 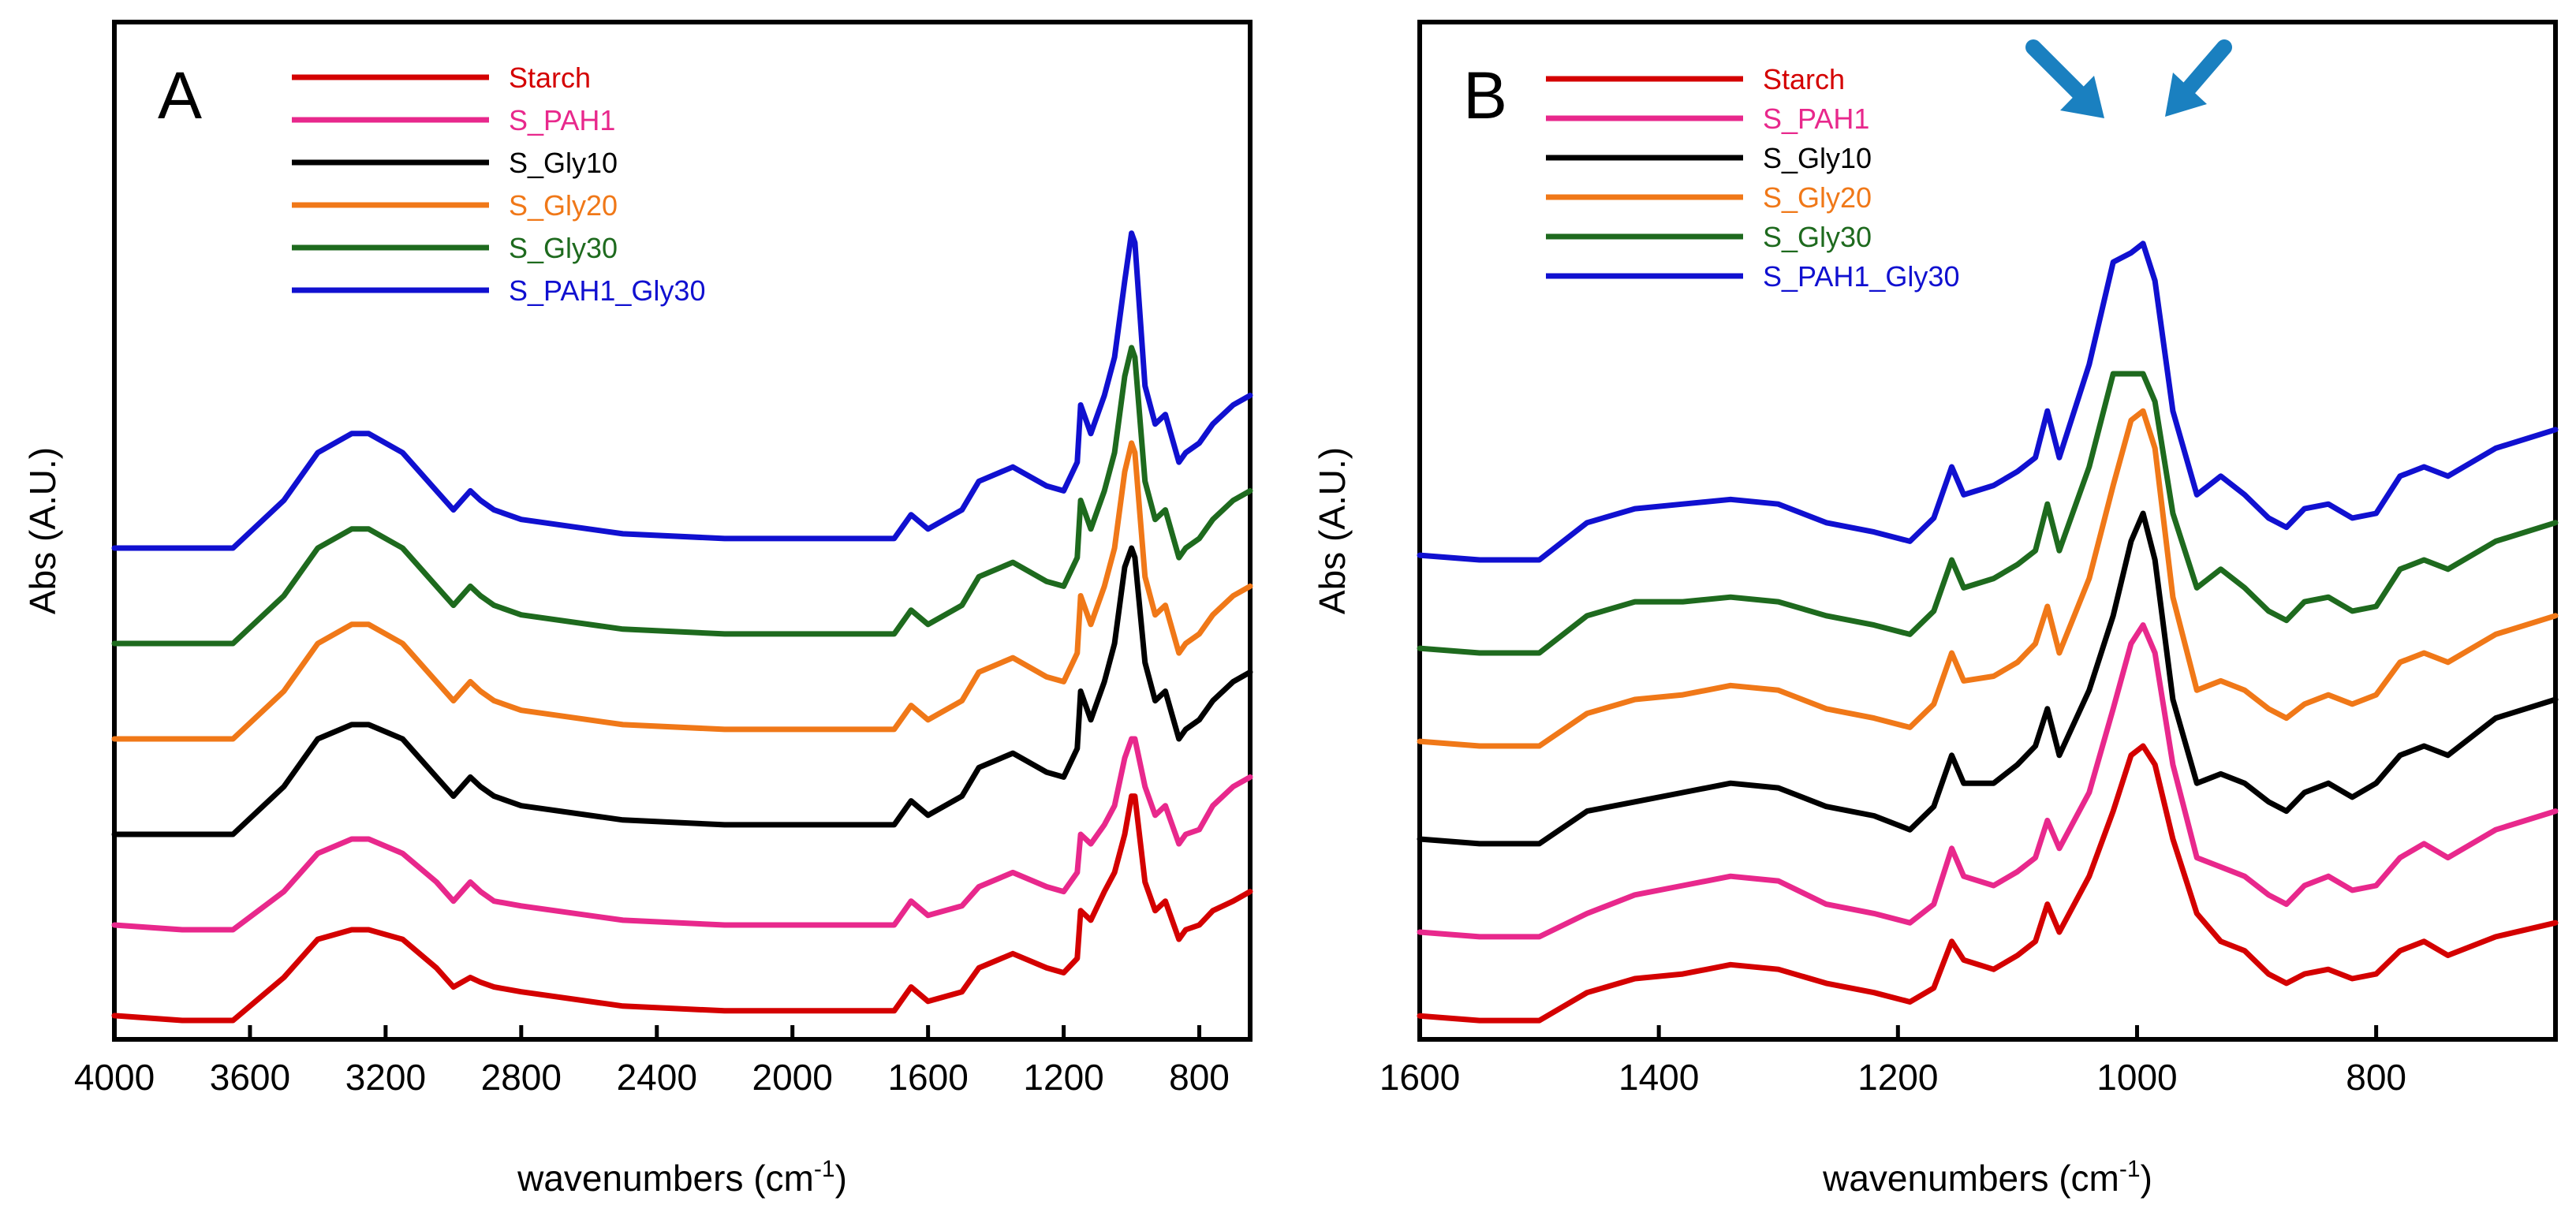 What do you see at coordinates (250, 1077) in the screenshot?
I see `x-tick-label: 3600` at bounding box center [250, 1077].